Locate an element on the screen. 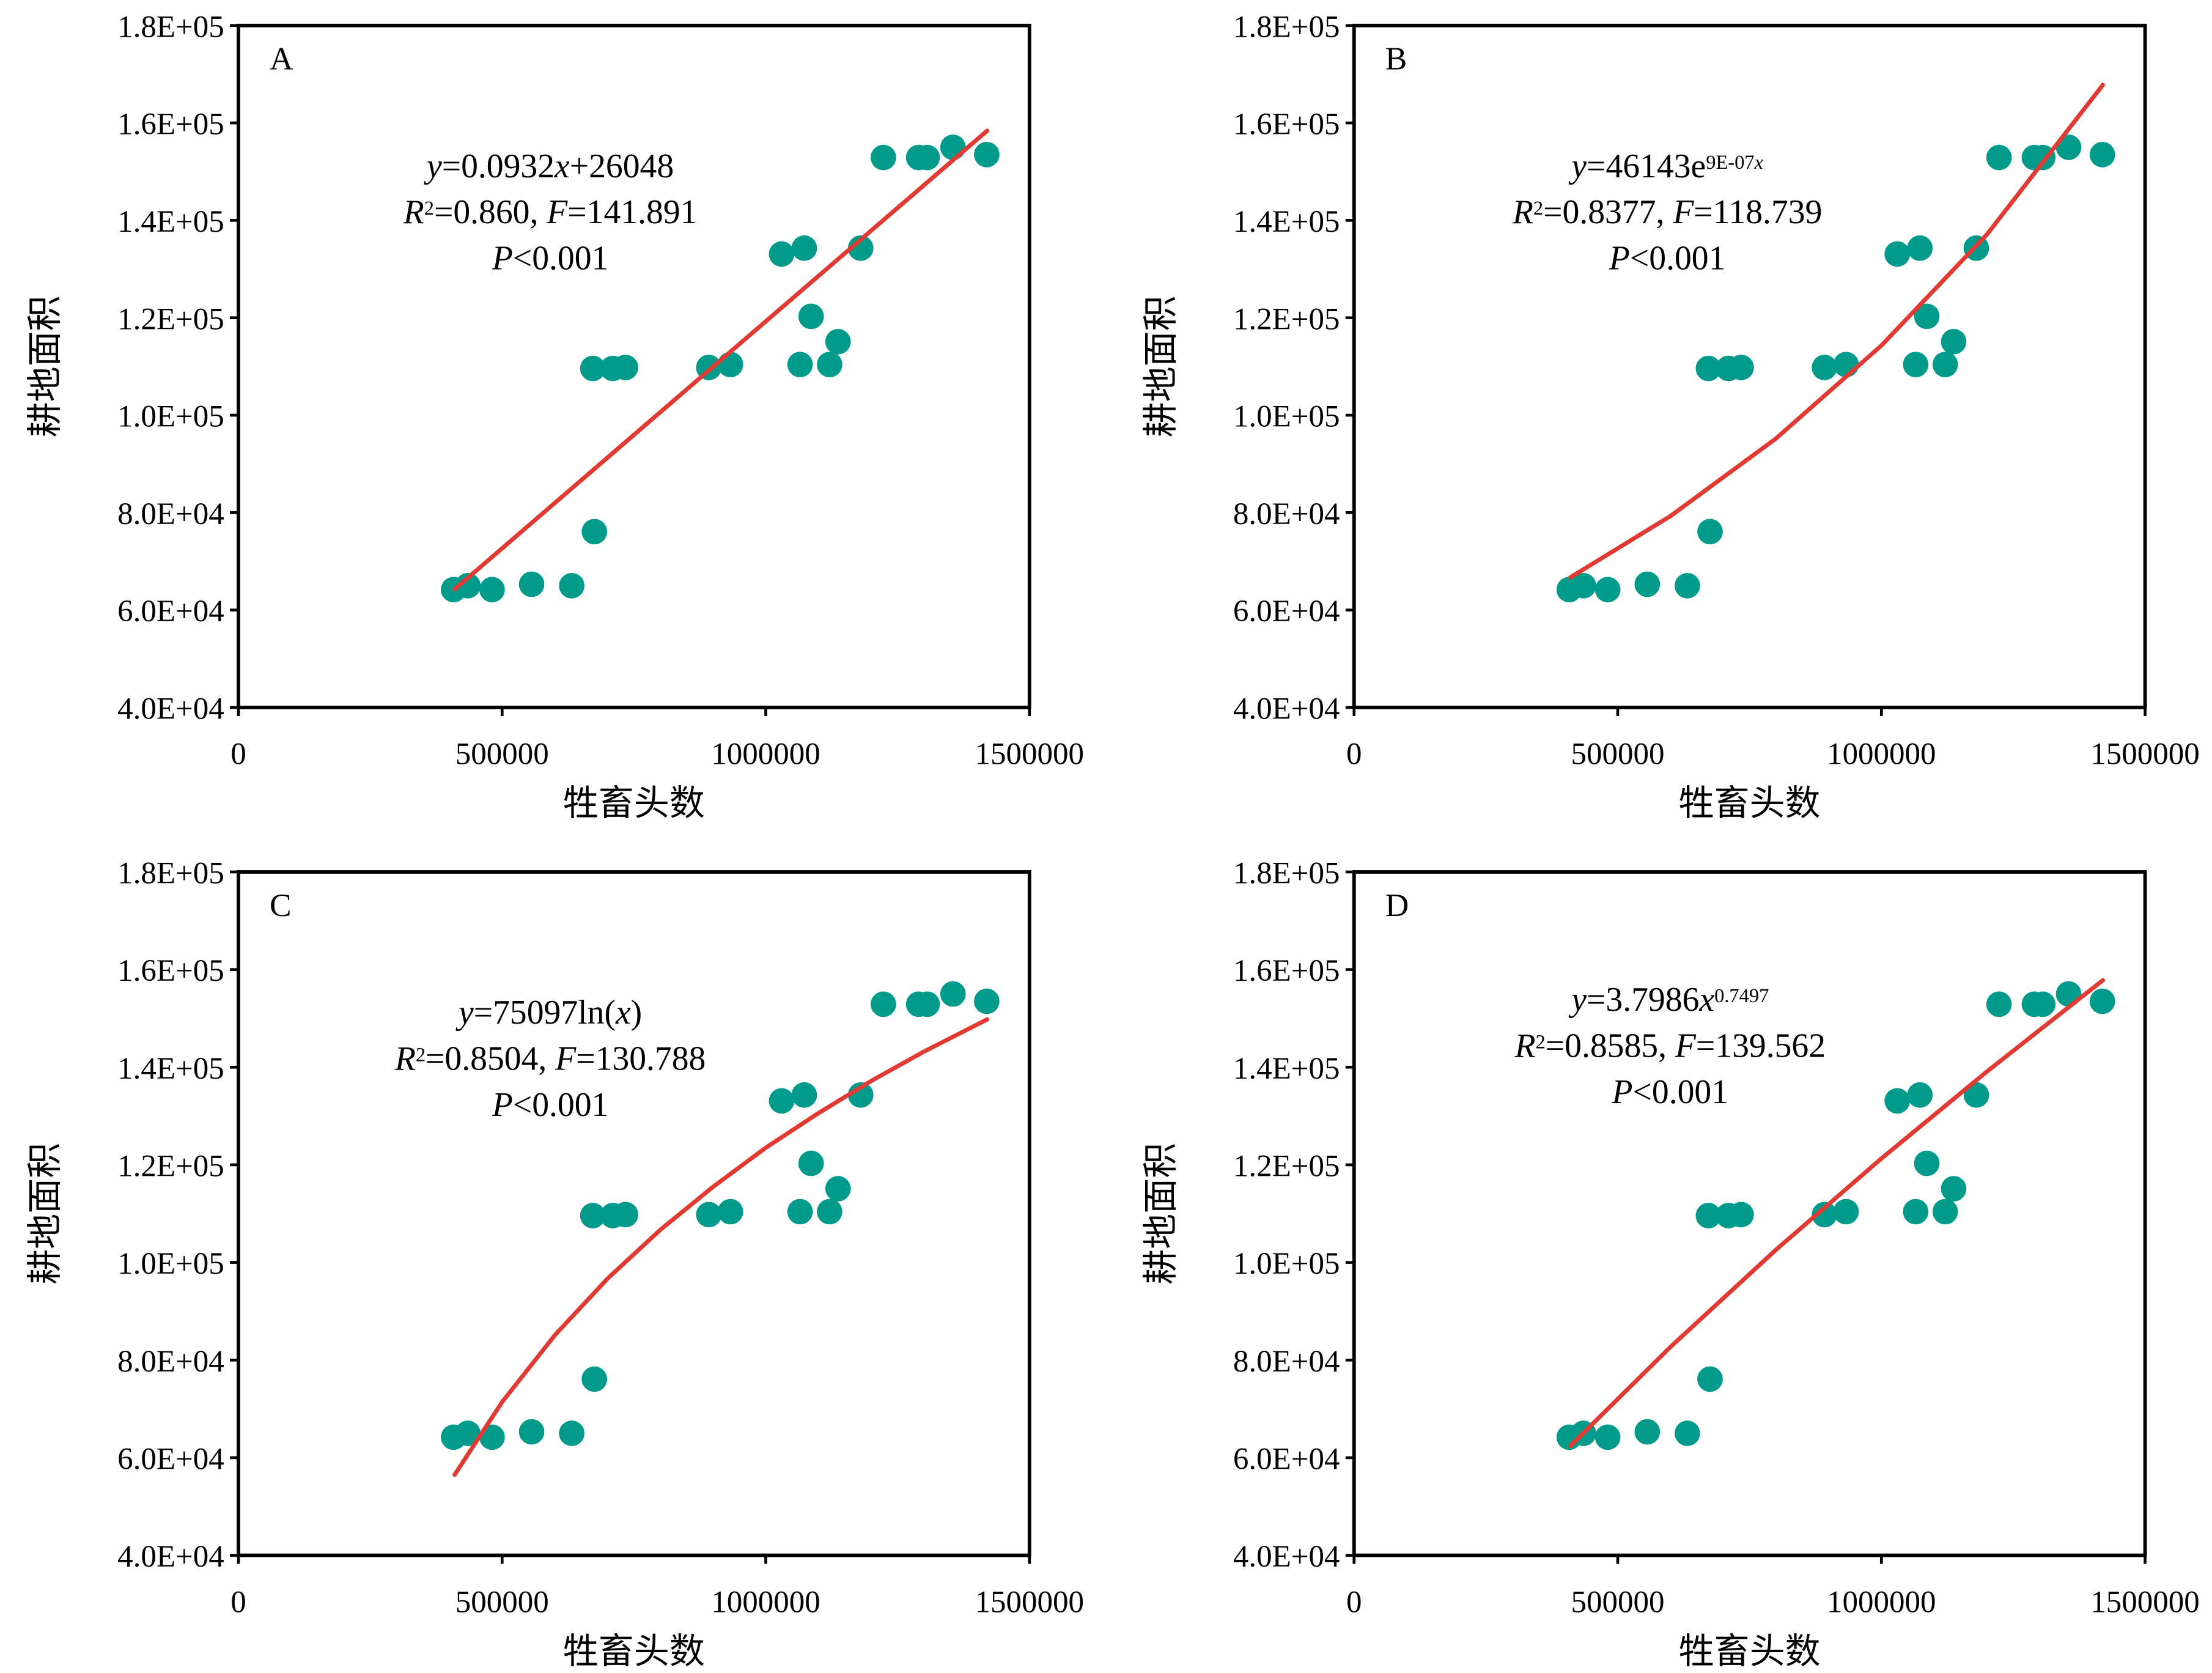 The height and width of the screenshot is (1673, 2212). y-tick-label: 1.0E+05 is located at coordinates (170, 417).